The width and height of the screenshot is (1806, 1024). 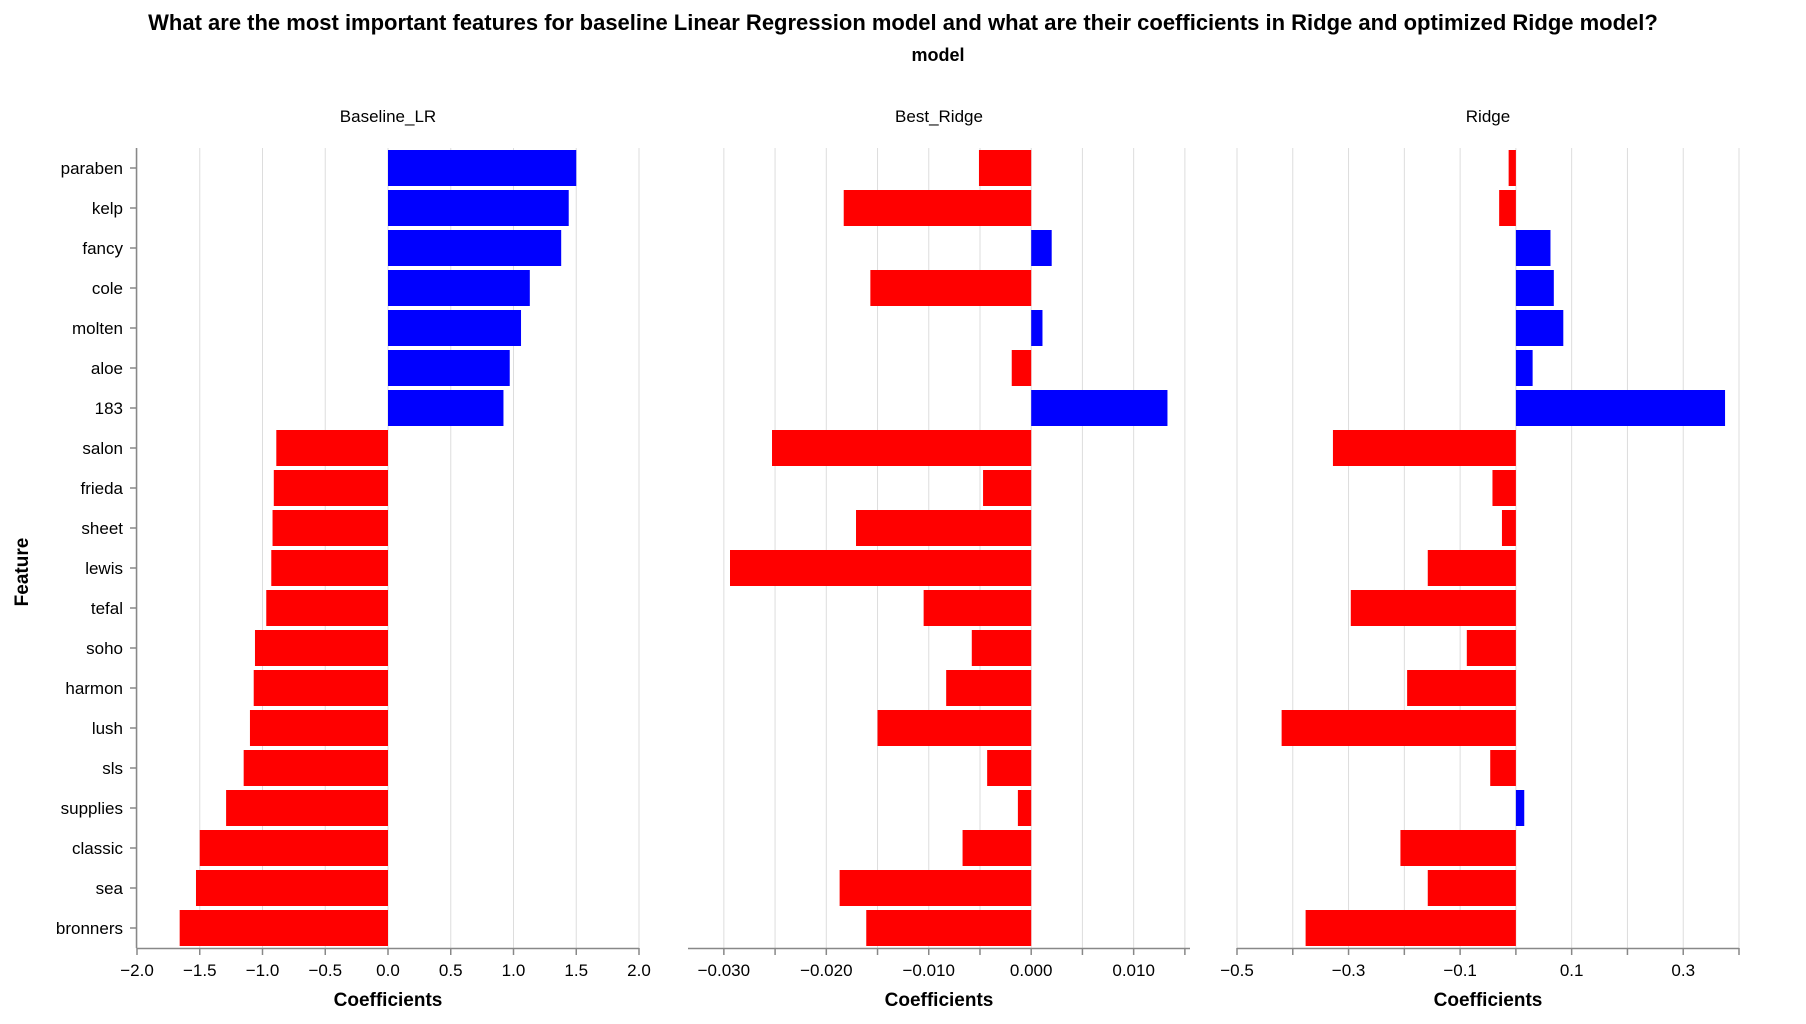 What do you see at coordinates (22, 572) in the screenshot?
I see `y-axis-title: Feature` at bounding box center [22, 572].